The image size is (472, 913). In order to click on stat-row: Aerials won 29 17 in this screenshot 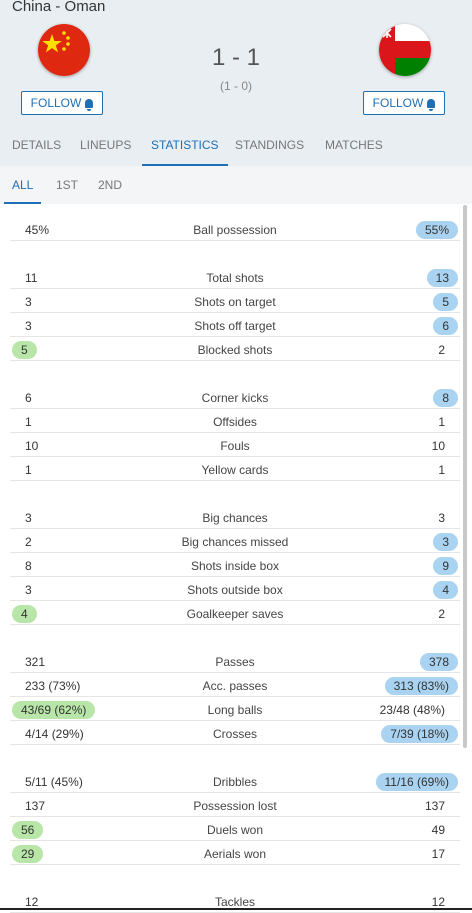, I will do `click(235, 853)`.